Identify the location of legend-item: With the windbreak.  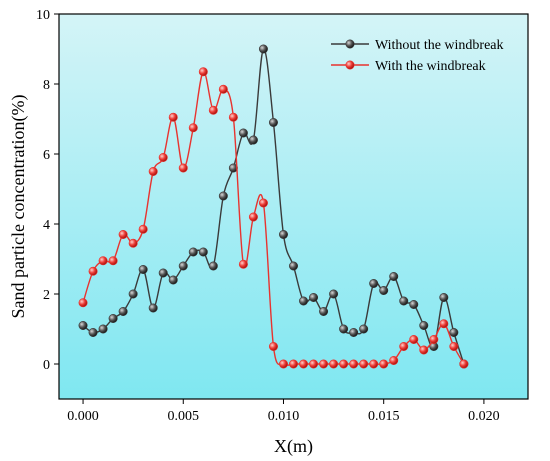
(408, 66).